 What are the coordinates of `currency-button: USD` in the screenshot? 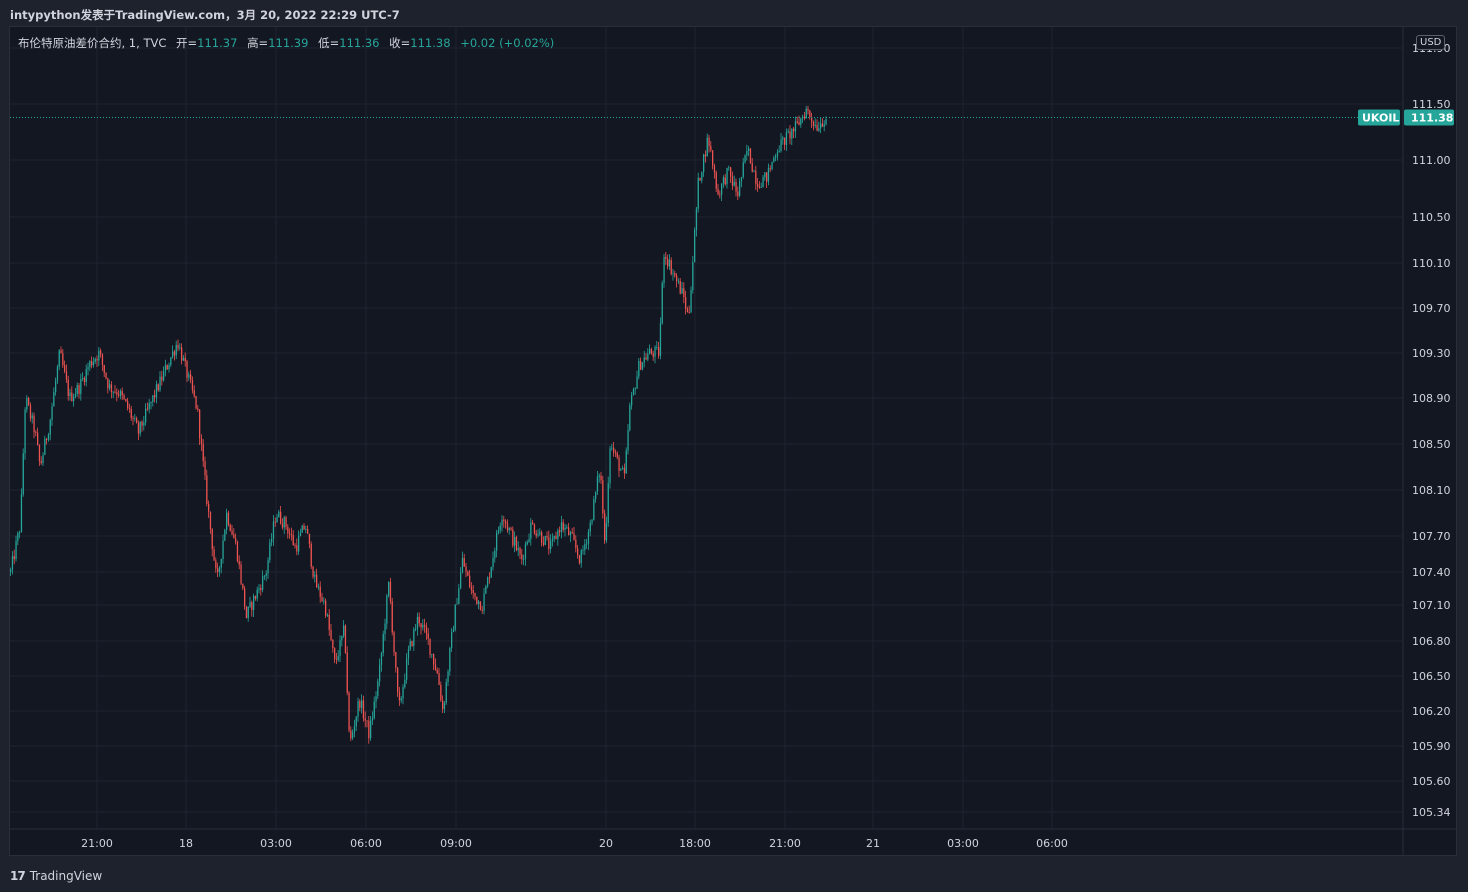 It's located at (1431, 42).